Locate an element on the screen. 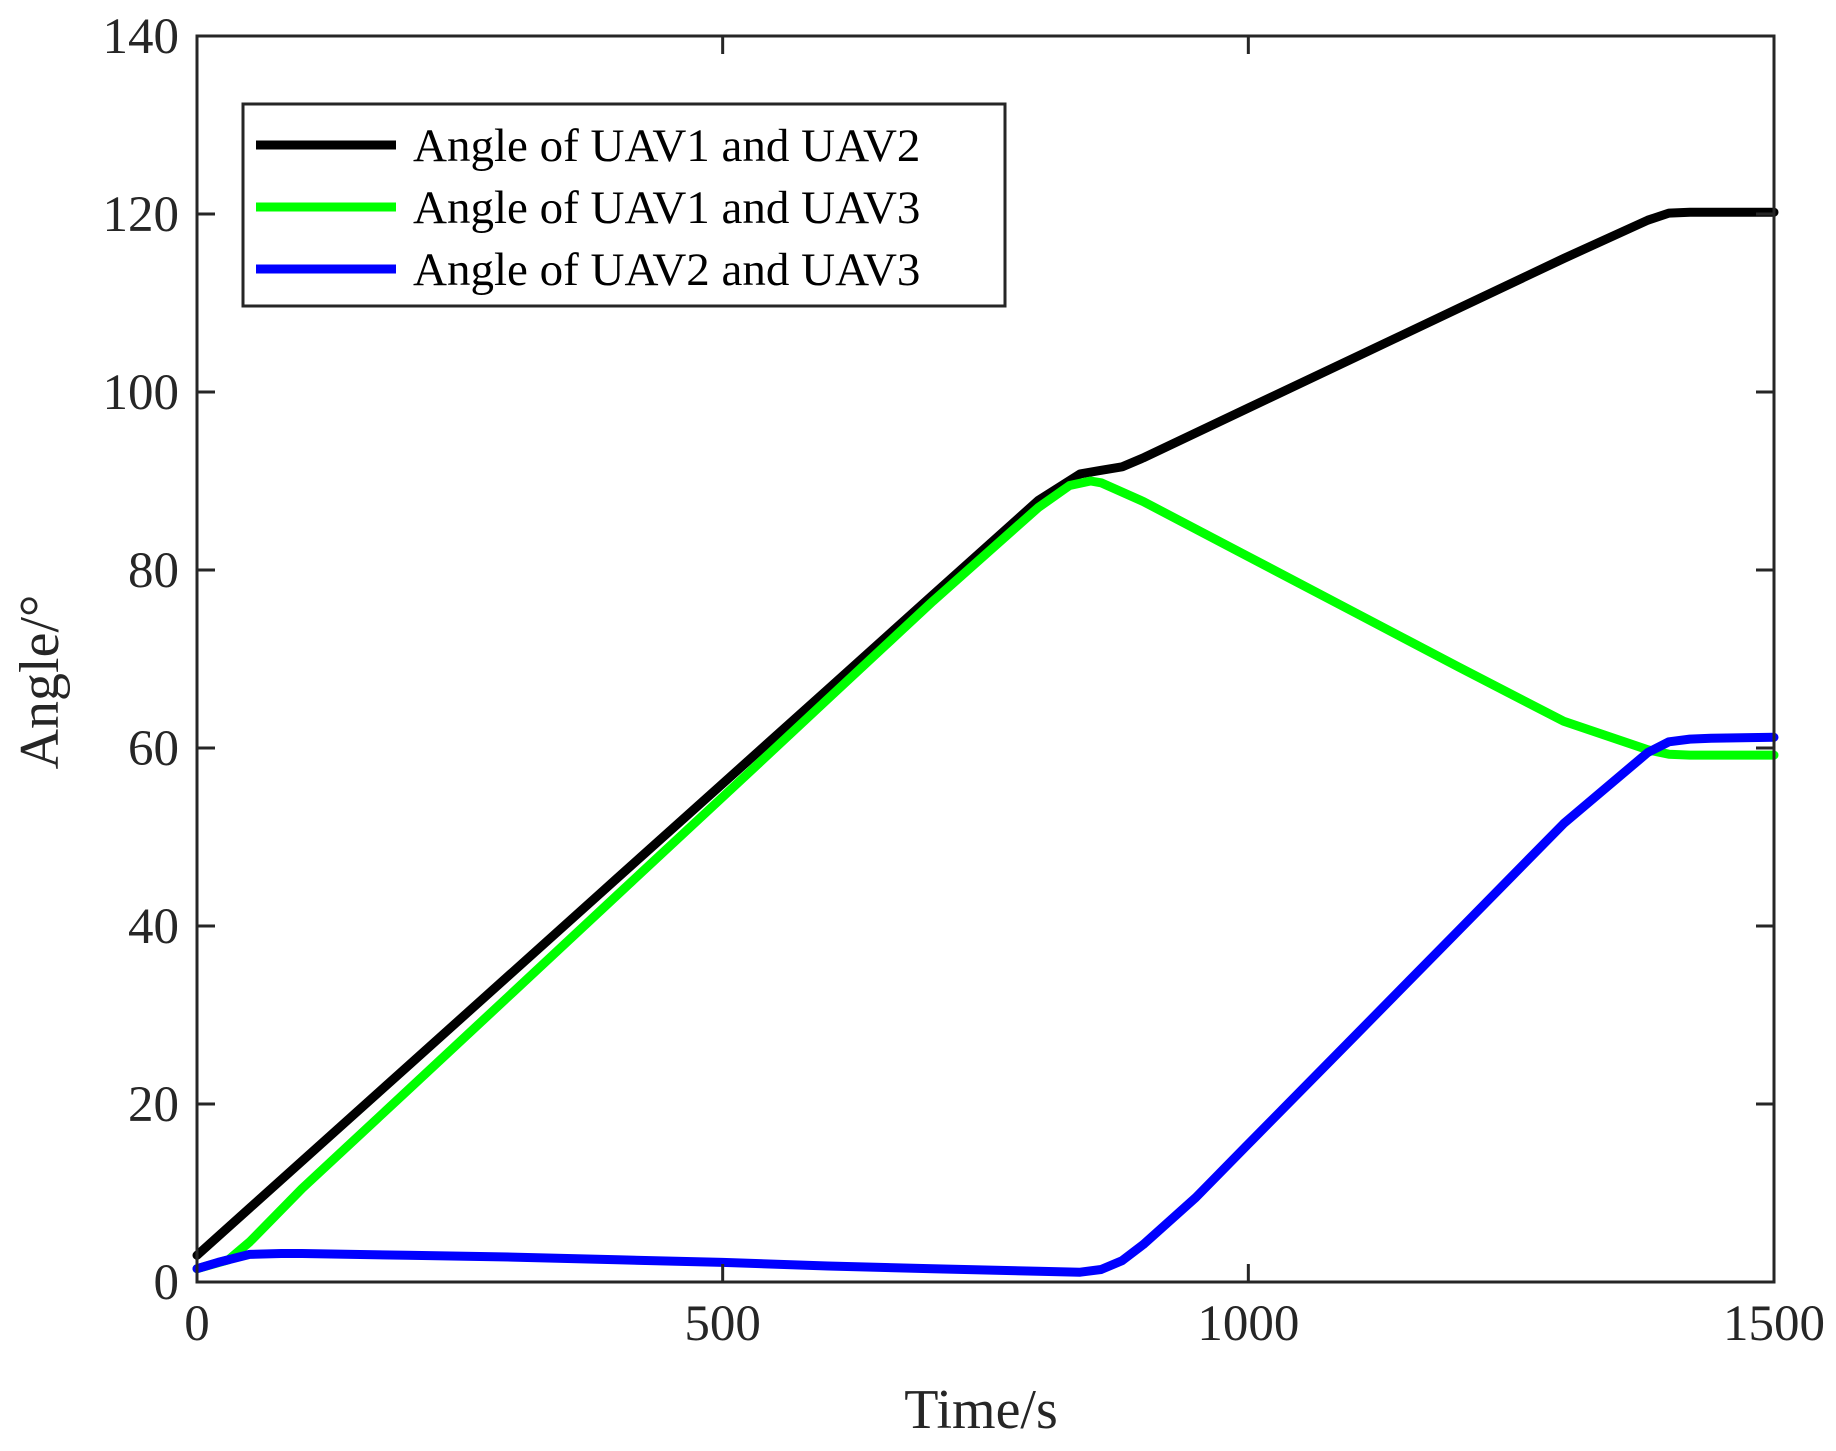 This screenshot has height=1451, width=1836. y-tick-label: 20 is located at coordinates (153, 1105).